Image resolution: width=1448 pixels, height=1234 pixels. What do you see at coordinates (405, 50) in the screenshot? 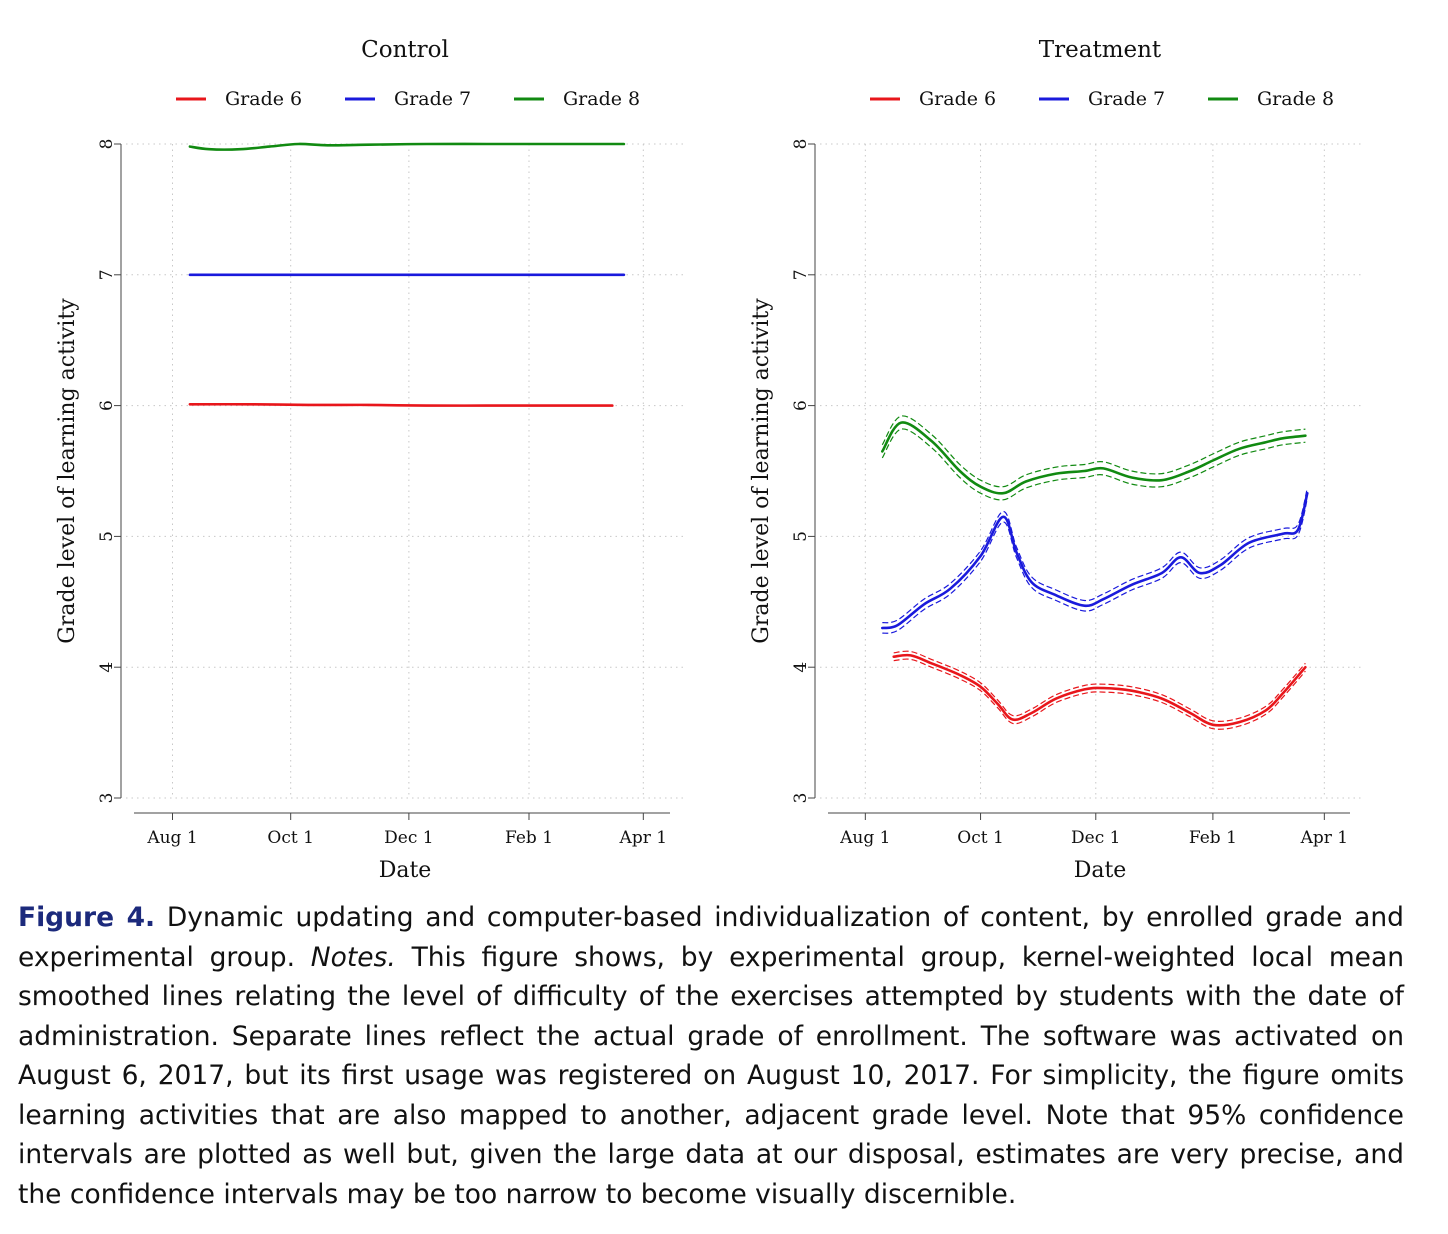
I see `panel-title: Control` at bounding box center [405, 50].